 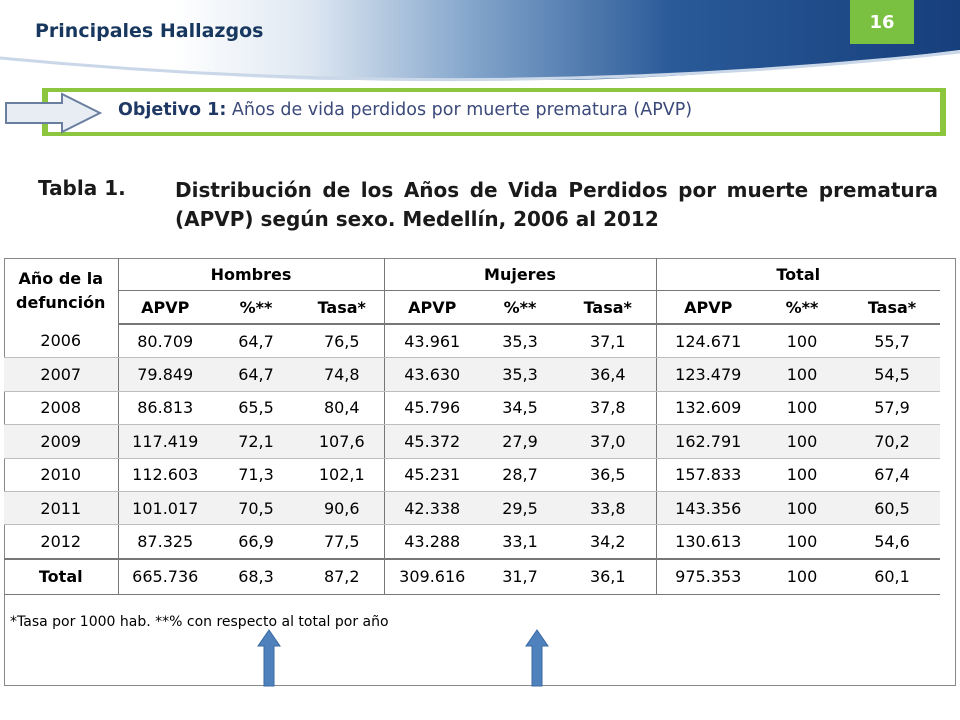 What do you see at coordinates (432, 408) in the screenshot?
I see `value-cell: 45.796` at bounding box center [432, 408].